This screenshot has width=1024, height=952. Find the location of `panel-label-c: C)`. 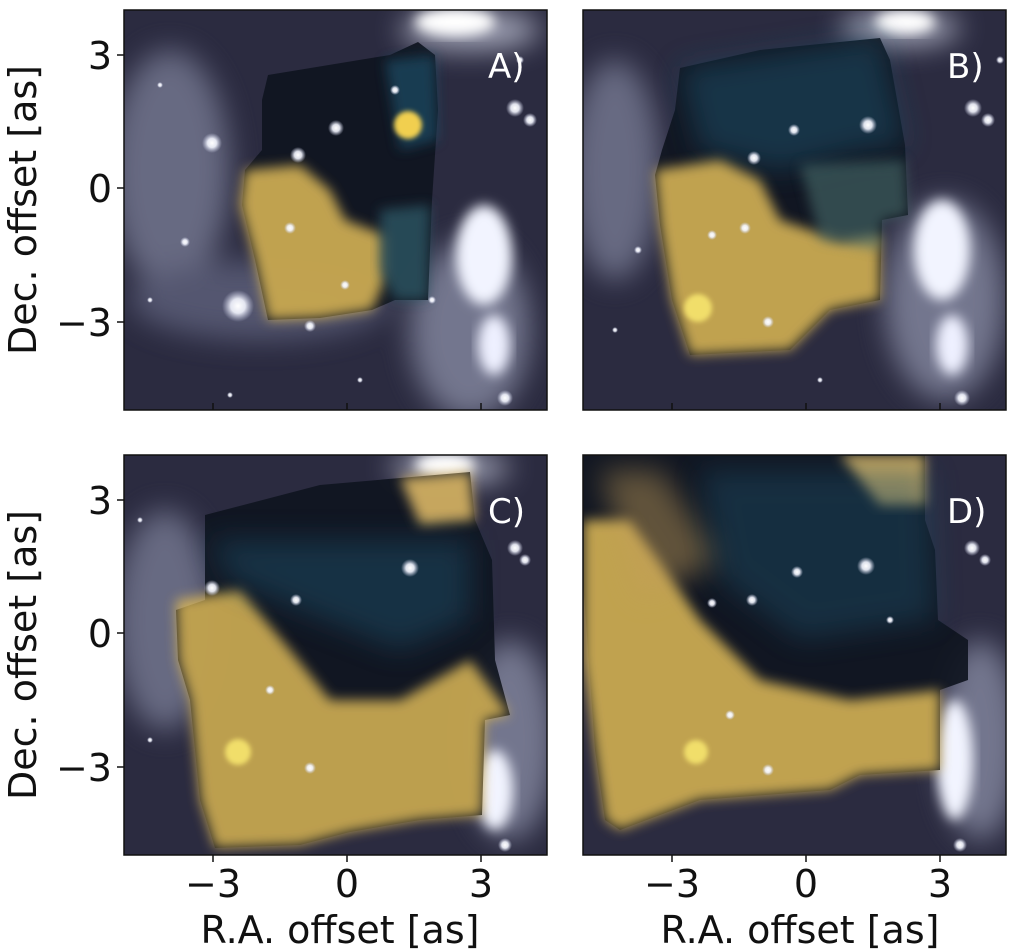

panel-label-c: C) is located at coordinates (506, 512).